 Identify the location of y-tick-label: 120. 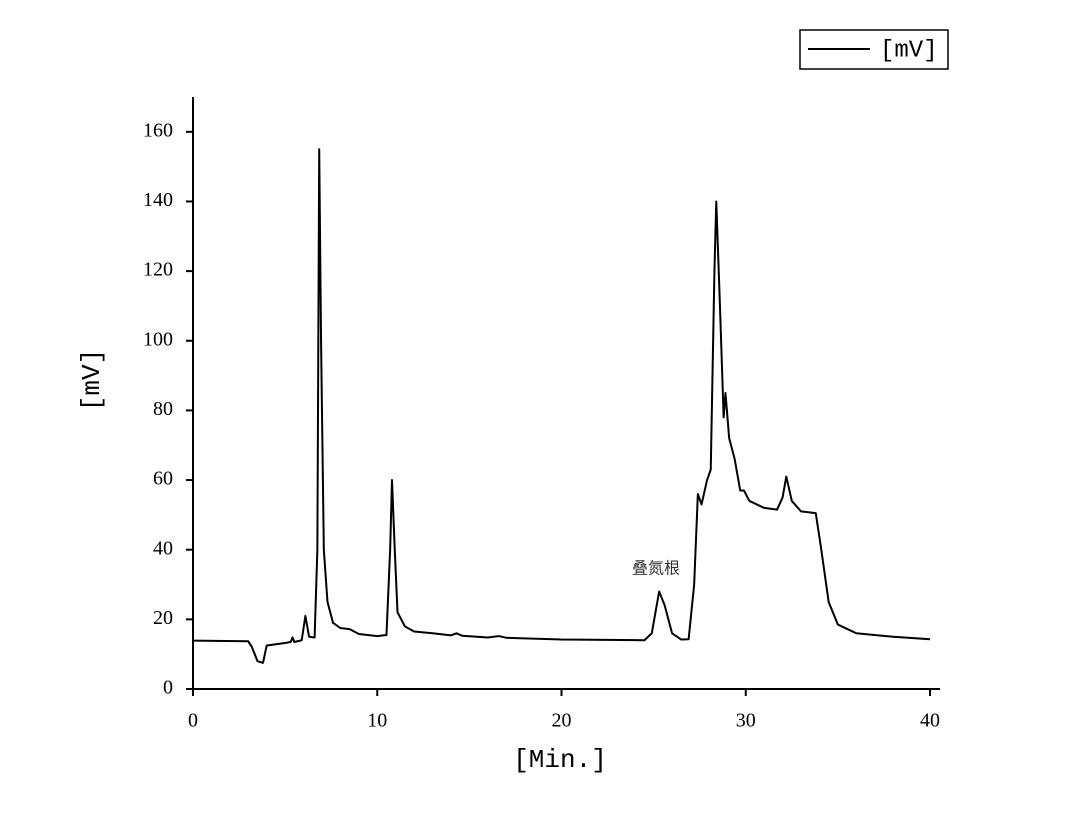
(158, 270).